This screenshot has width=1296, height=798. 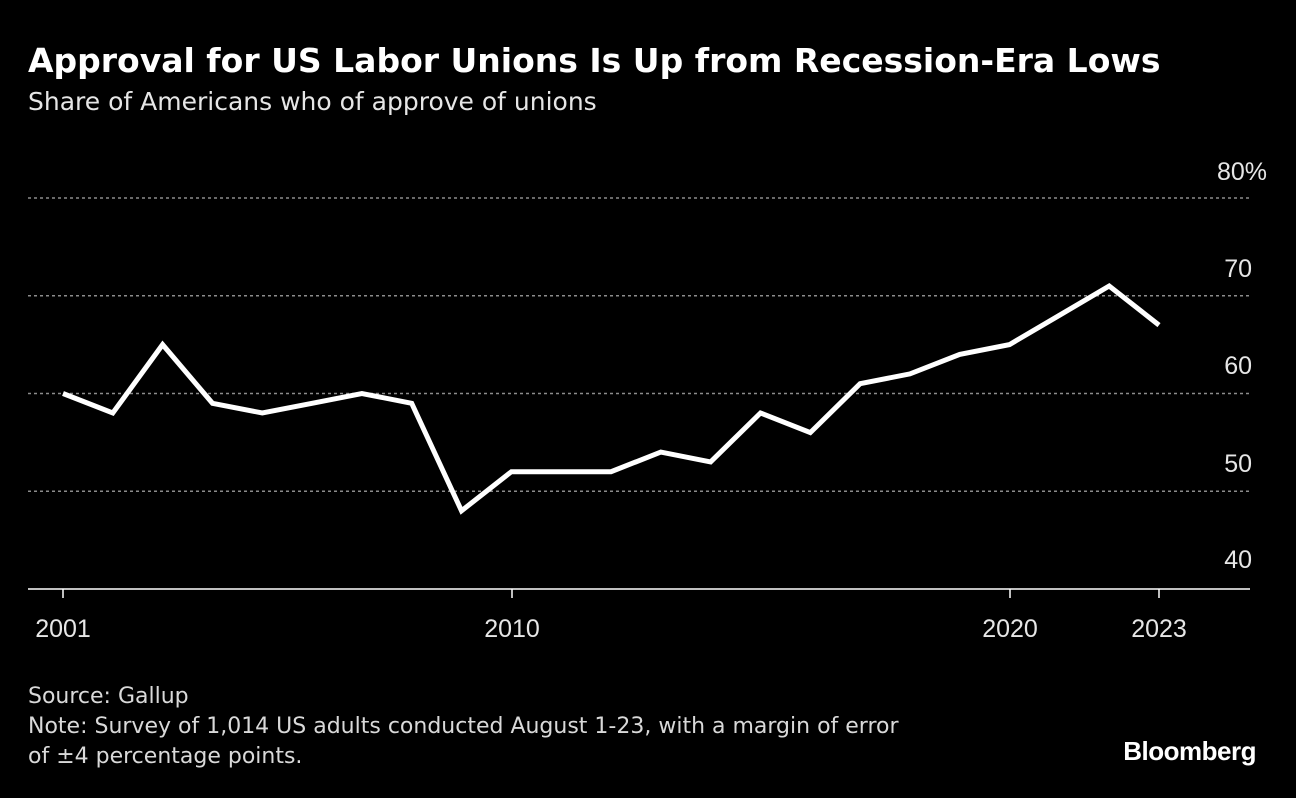 What do you see at coordinates (212, 403) in the screenshot?
I see `data-point-2004` at bounding box center [212, 403].